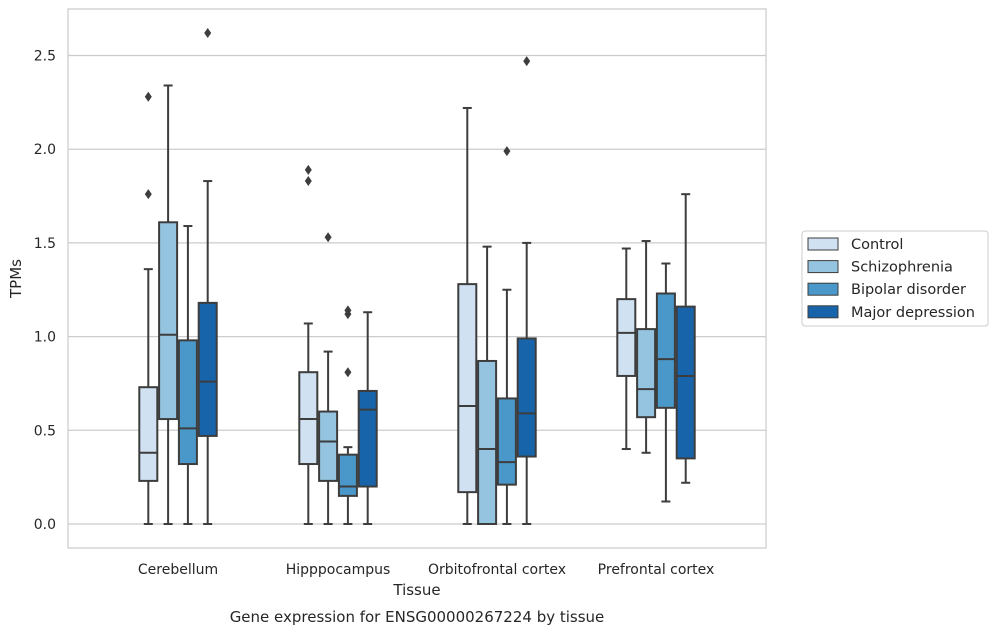 The height and width of the screenshot is (634, 997). What do you see at coordinates (416, 590) in the screenshot?
I see `x-axis-label: Tissue` at bounding box center [416, 590].